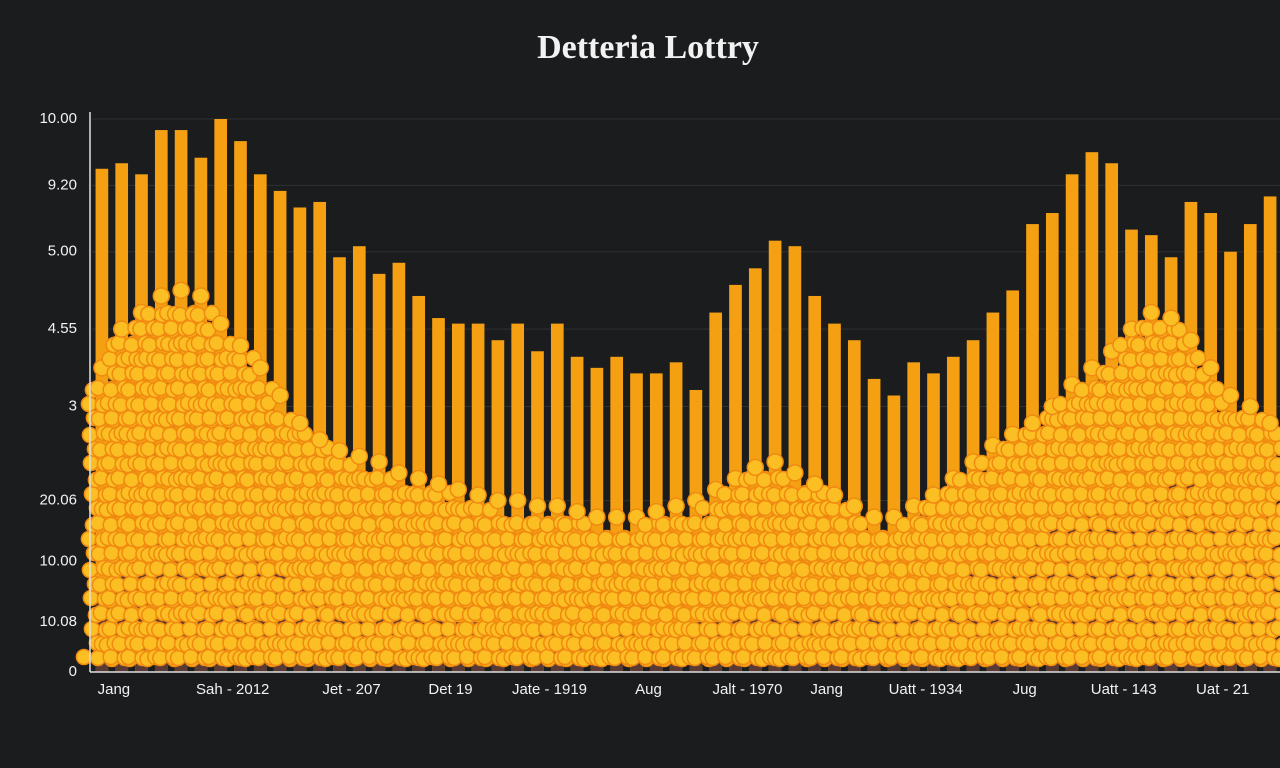 The image size is (1280, 768). What do you see at coordinates (73, 671) in the screenshot?
I see `y-tick-label: 0` at bounding box center [73, 671].